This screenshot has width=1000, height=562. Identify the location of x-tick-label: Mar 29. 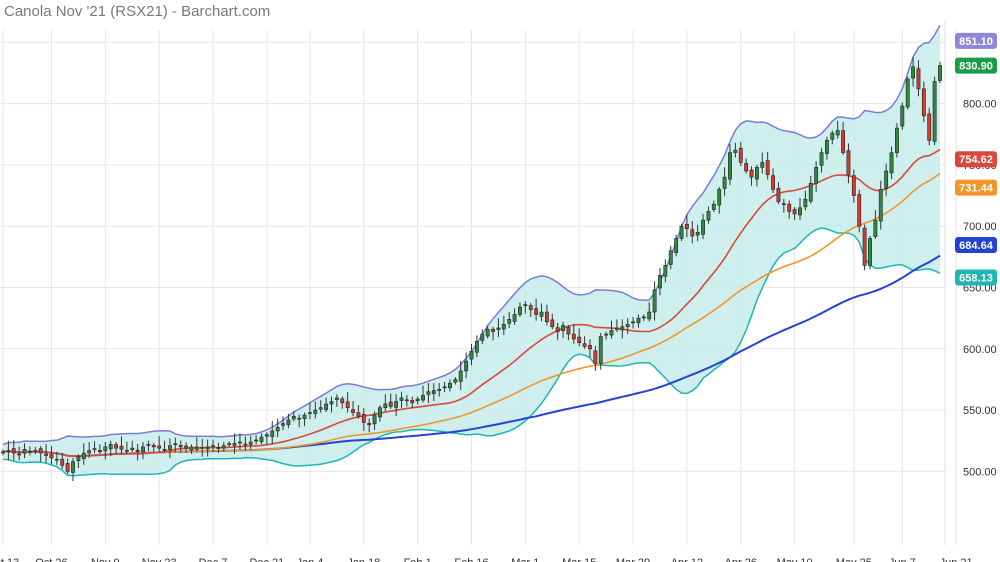
(633, 559).